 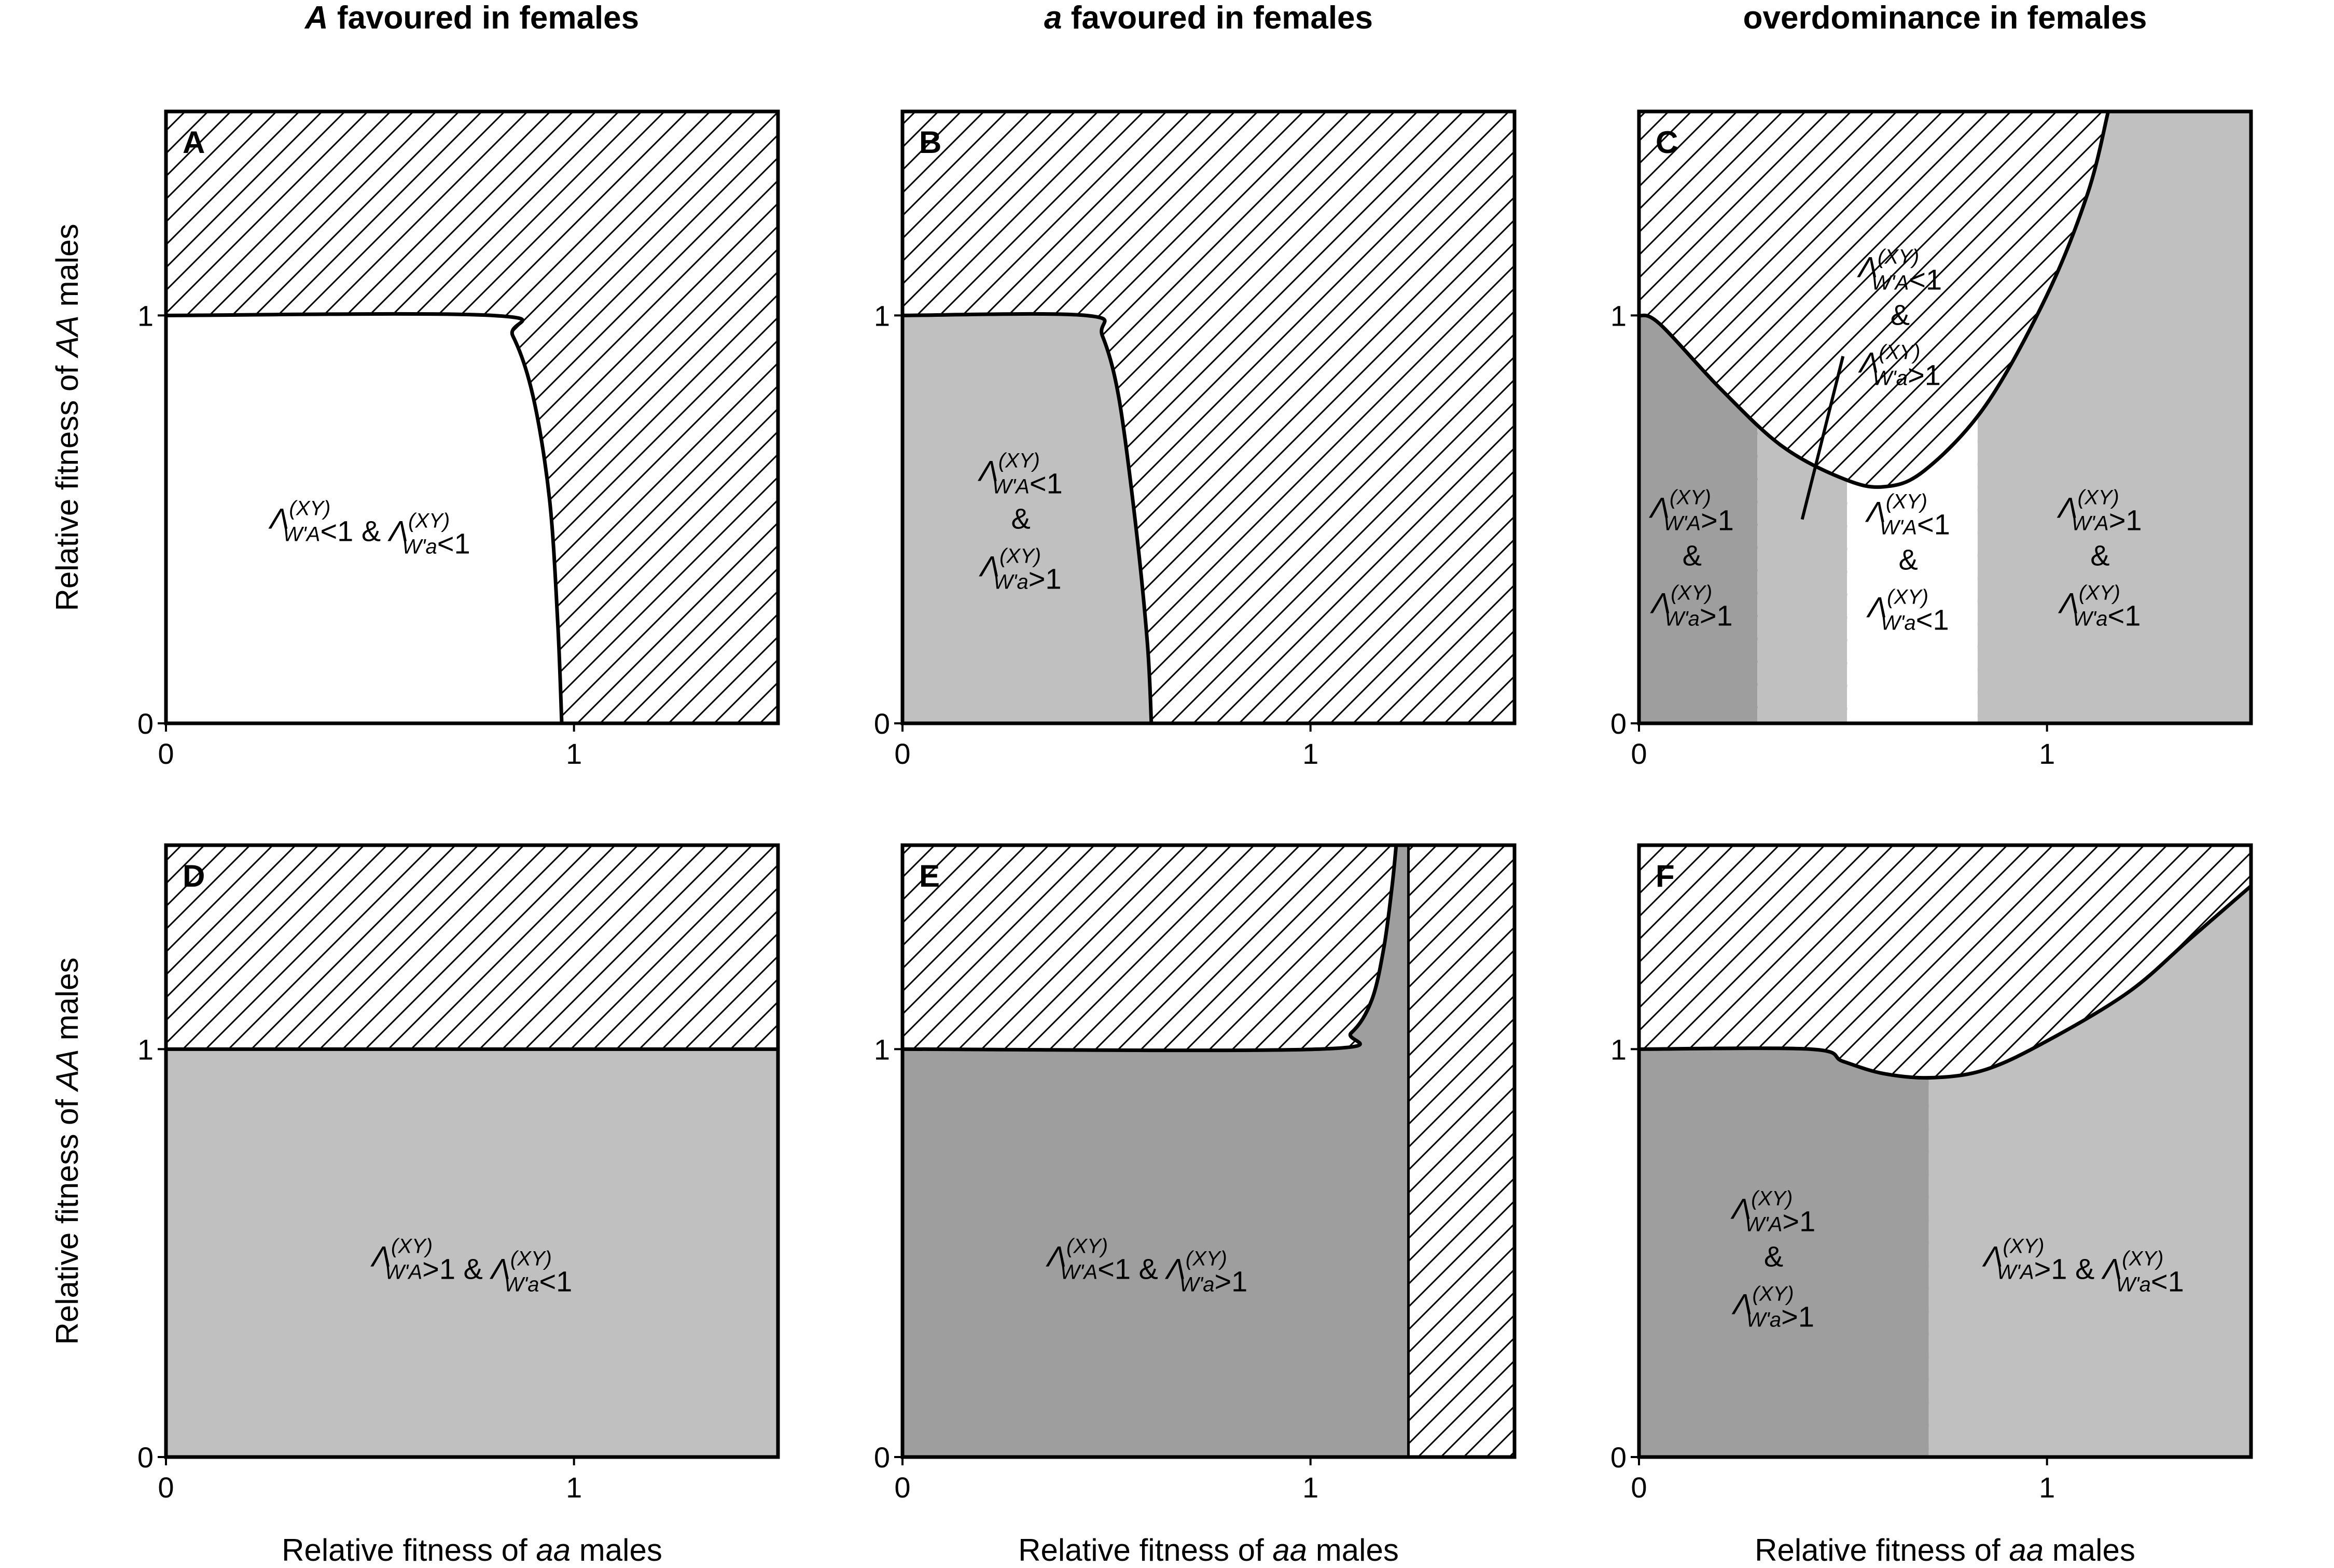 I want to click on region-label-2: Λ(XY) W'A>1& Λ(XY) W'a>1, so click(x=1691, y=559).